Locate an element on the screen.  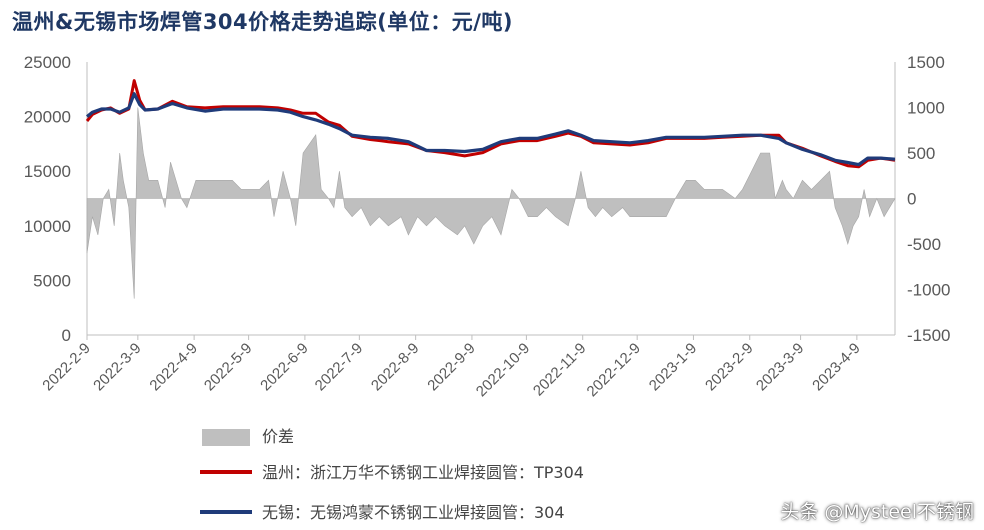
left-y-tick-label: 10000 is located at coordinates (47, 226).